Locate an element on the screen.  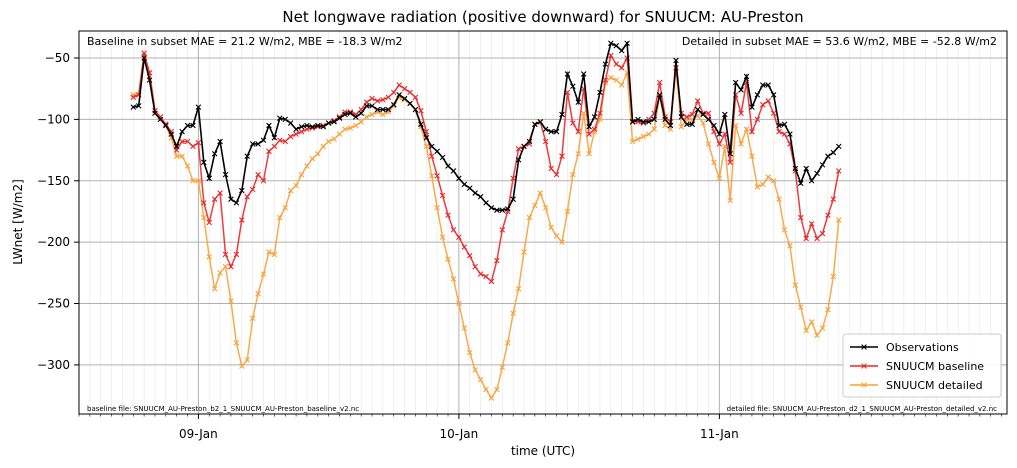
y-tick-label: −50 is located at coordinates (57, 58).